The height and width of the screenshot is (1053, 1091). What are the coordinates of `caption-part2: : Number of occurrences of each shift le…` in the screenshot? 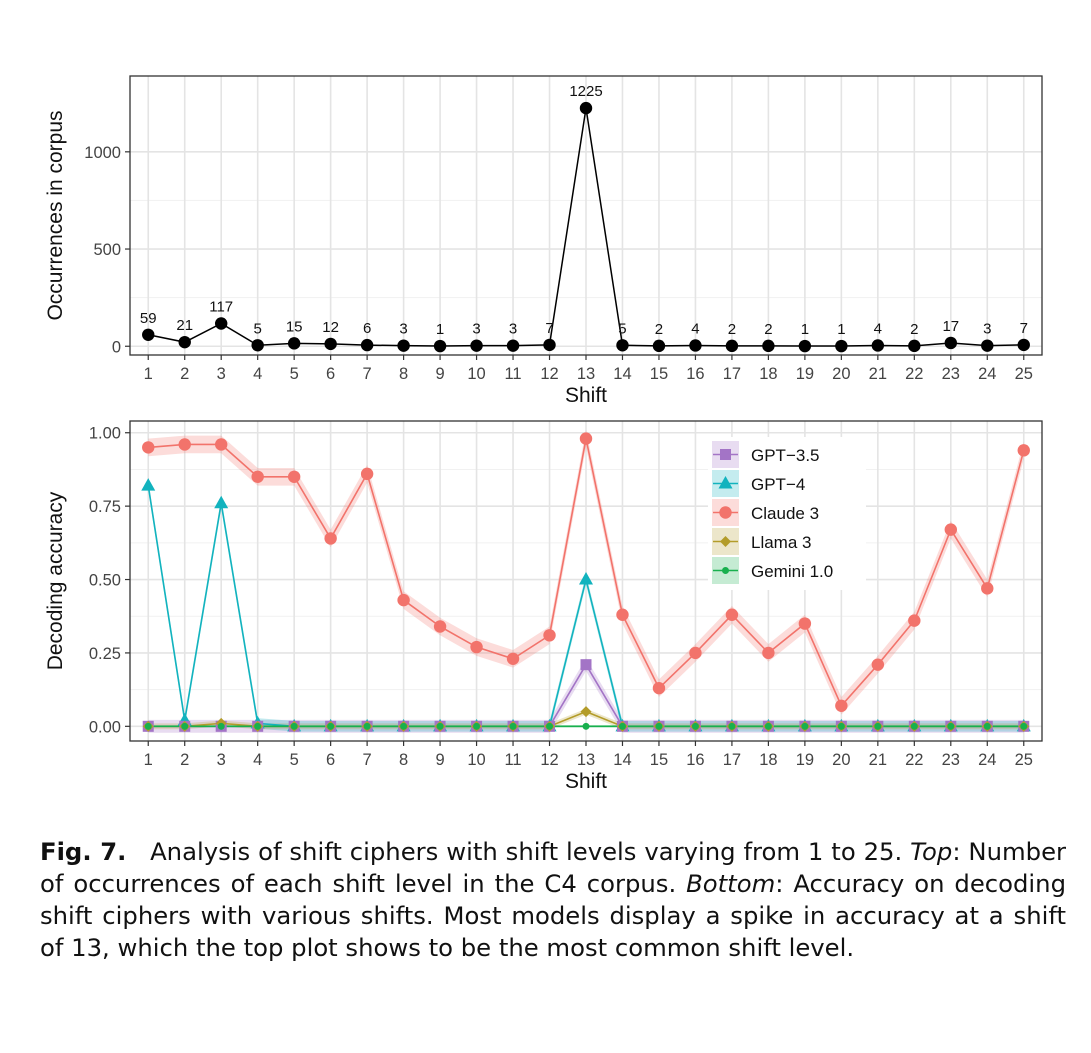 It's located at (553, 867).